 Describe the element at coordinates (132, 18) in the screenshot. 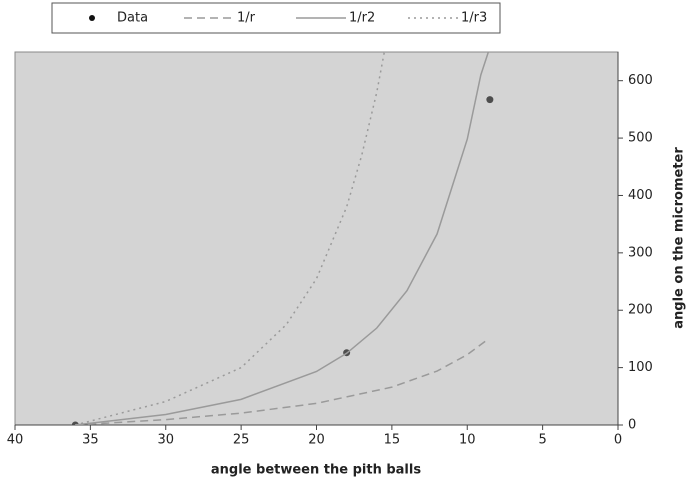

I see `legend-label: Data` at that location.